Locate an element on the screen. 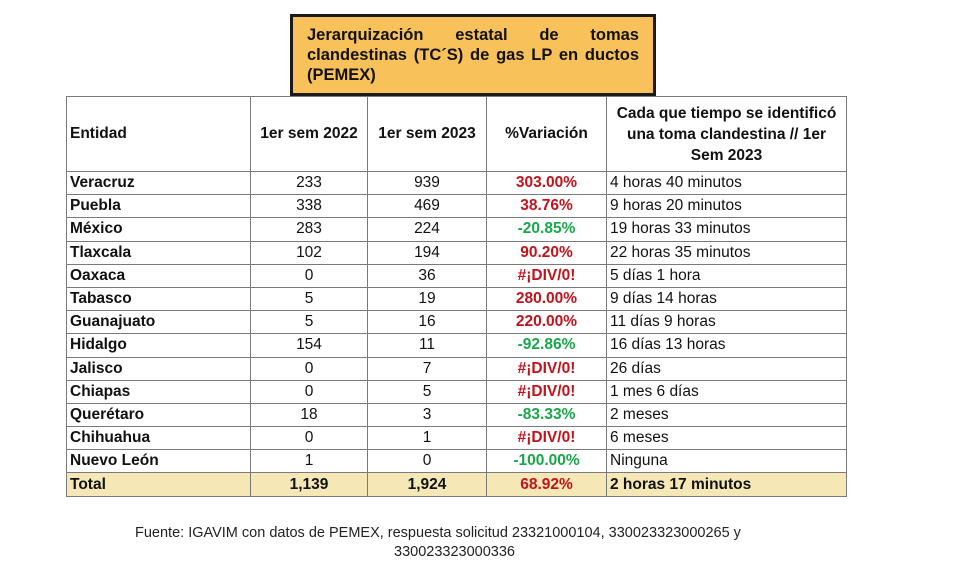  cell-variacion: 220.00% is located at coordinates (546, 322).